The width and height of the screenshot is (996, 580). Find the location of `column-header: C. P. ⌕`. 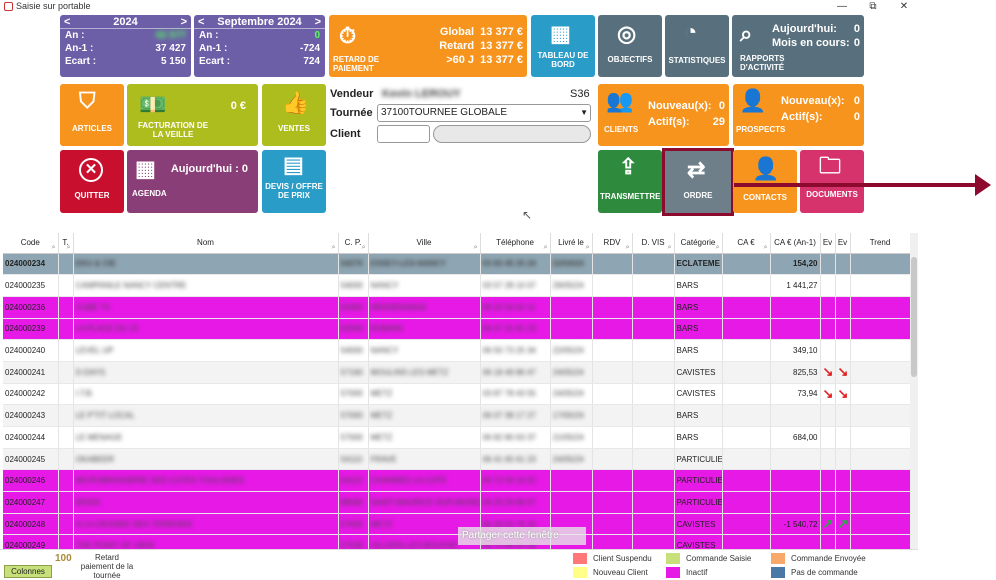

column-header: C. P. ⌕ is located at coordinates (353, 243).